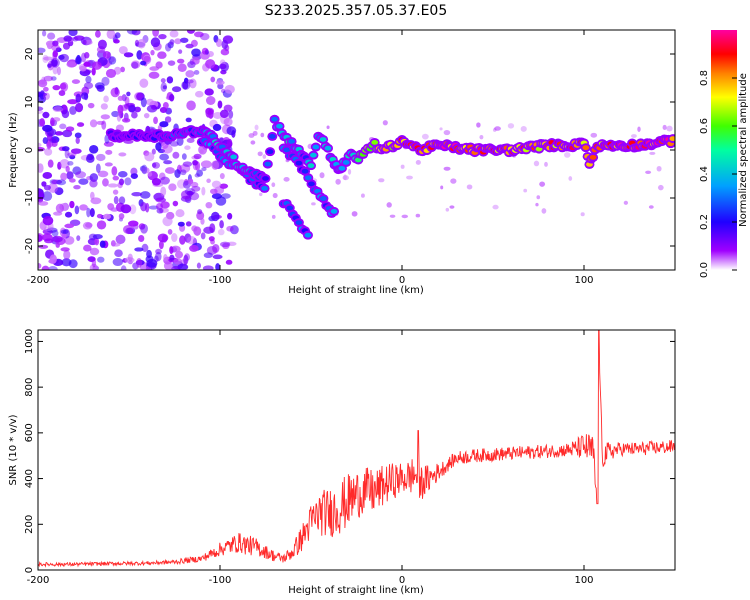  Describe the element at coordinates (29, 102) in the screenshot. I see `y-tick-label: 10` at that location.